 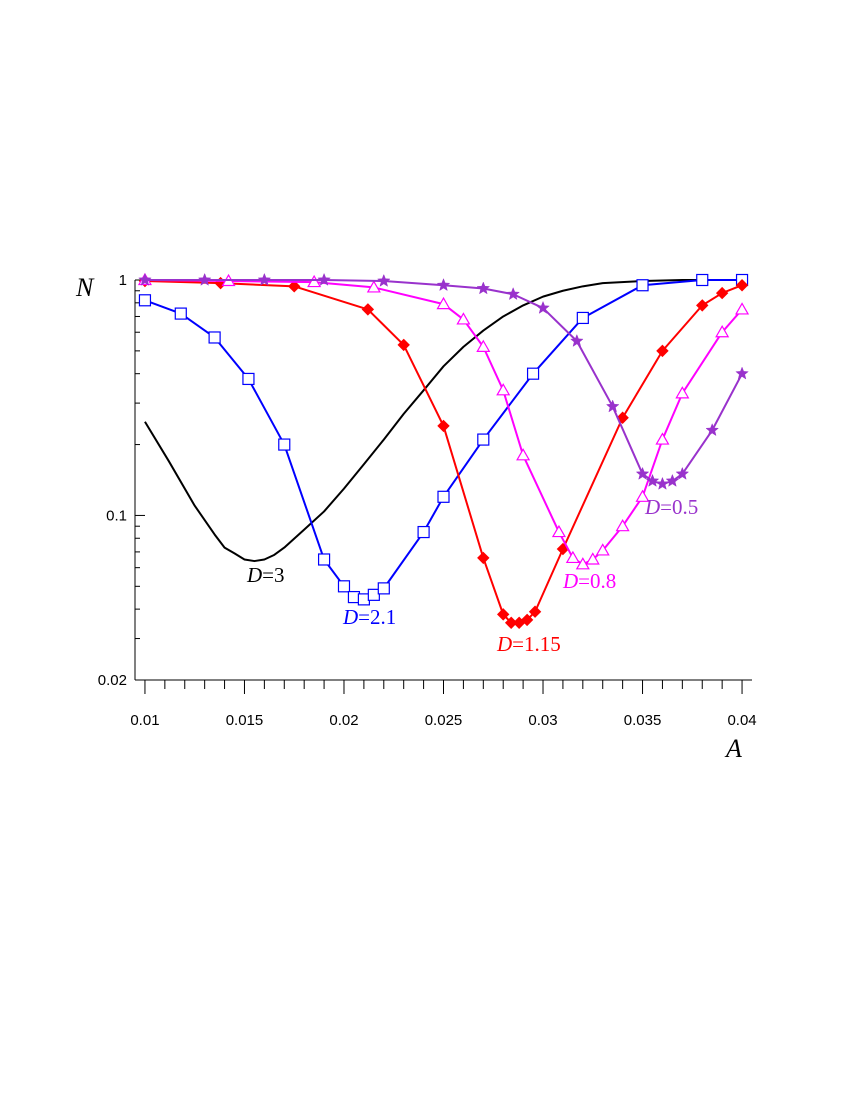 What do you see at coordinates (343, 720) in the screenshot?
I see `x-tick-label: 0.02` at bounding box center [343, 720].